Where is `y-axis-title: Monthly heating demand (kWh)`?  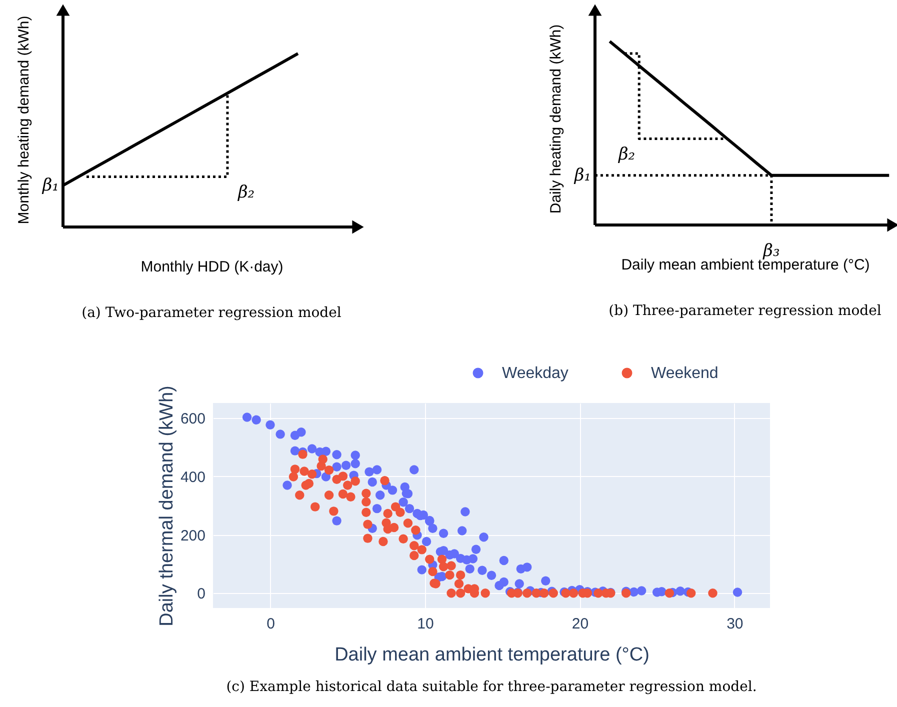 y-axis-title: Monthly heating demand (kWh) is located at coordinates (24, 120).